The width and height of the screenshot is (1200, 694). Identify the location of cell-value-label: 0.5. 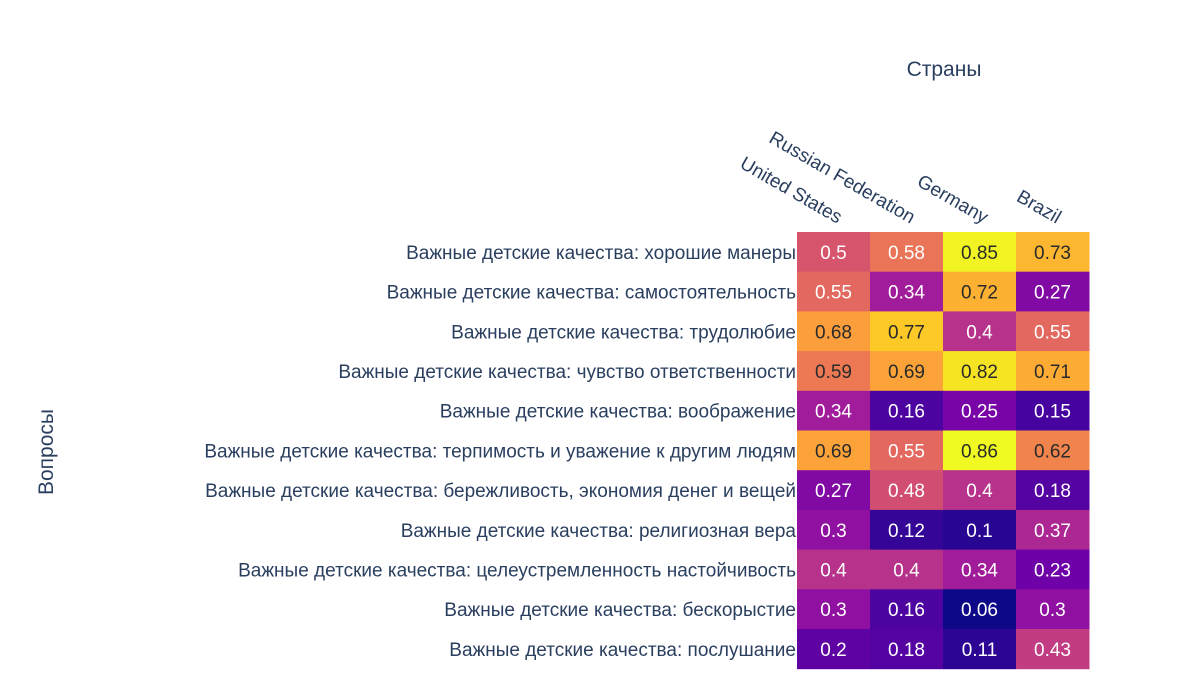
(833, 253).